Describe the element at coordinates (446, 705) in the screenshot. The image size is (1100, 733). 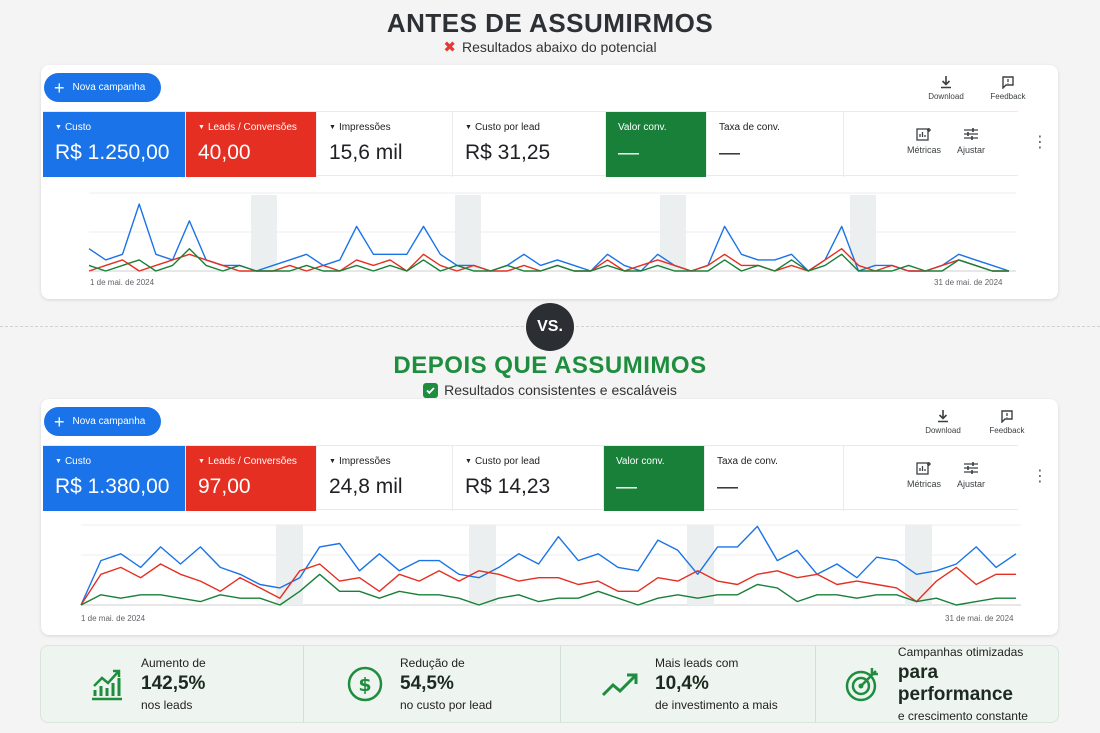
I see `stat-bottom: no custo por lead` at that location.